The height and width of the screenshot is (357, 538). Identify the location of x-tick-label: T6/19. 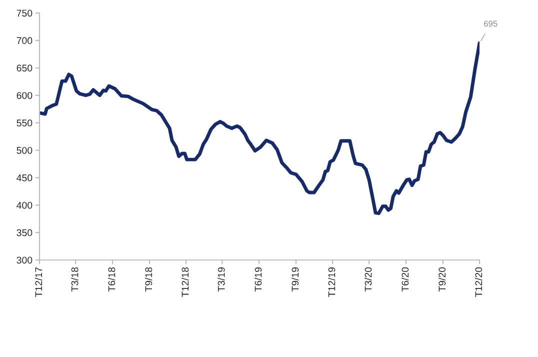
(258, 279).